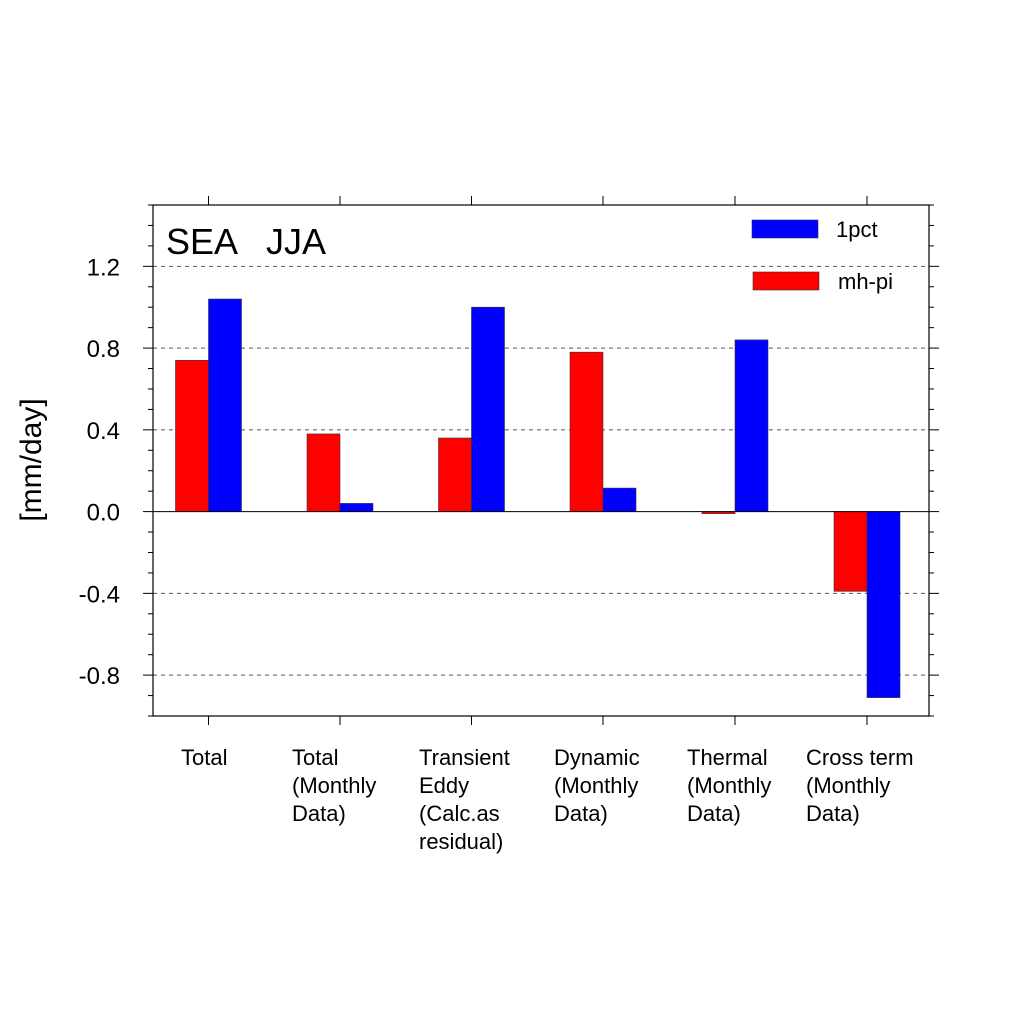 The image size is (1024, 1024). I want to click on y-tick-label: -0.4, so click(99, 594).